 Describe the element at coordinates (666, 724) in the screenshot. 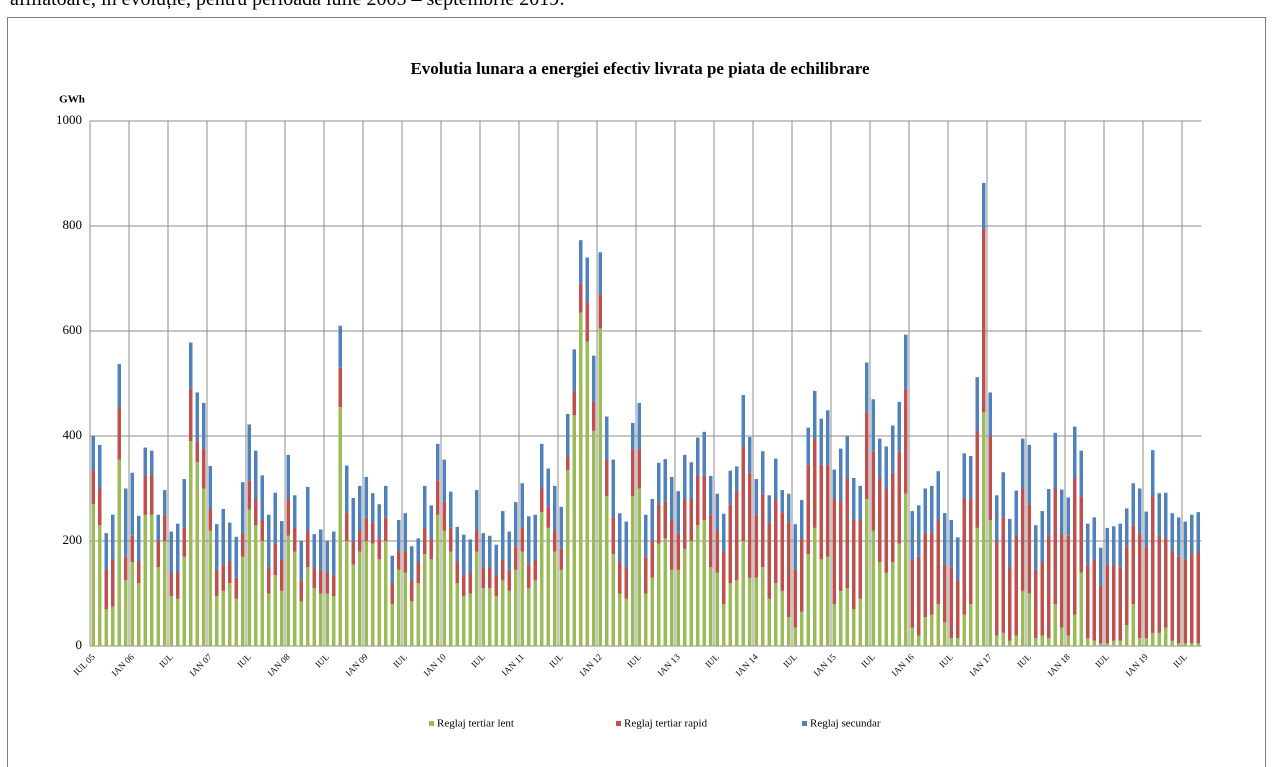

I see `legend-label: Reglaj tertiar rapid` at that location.